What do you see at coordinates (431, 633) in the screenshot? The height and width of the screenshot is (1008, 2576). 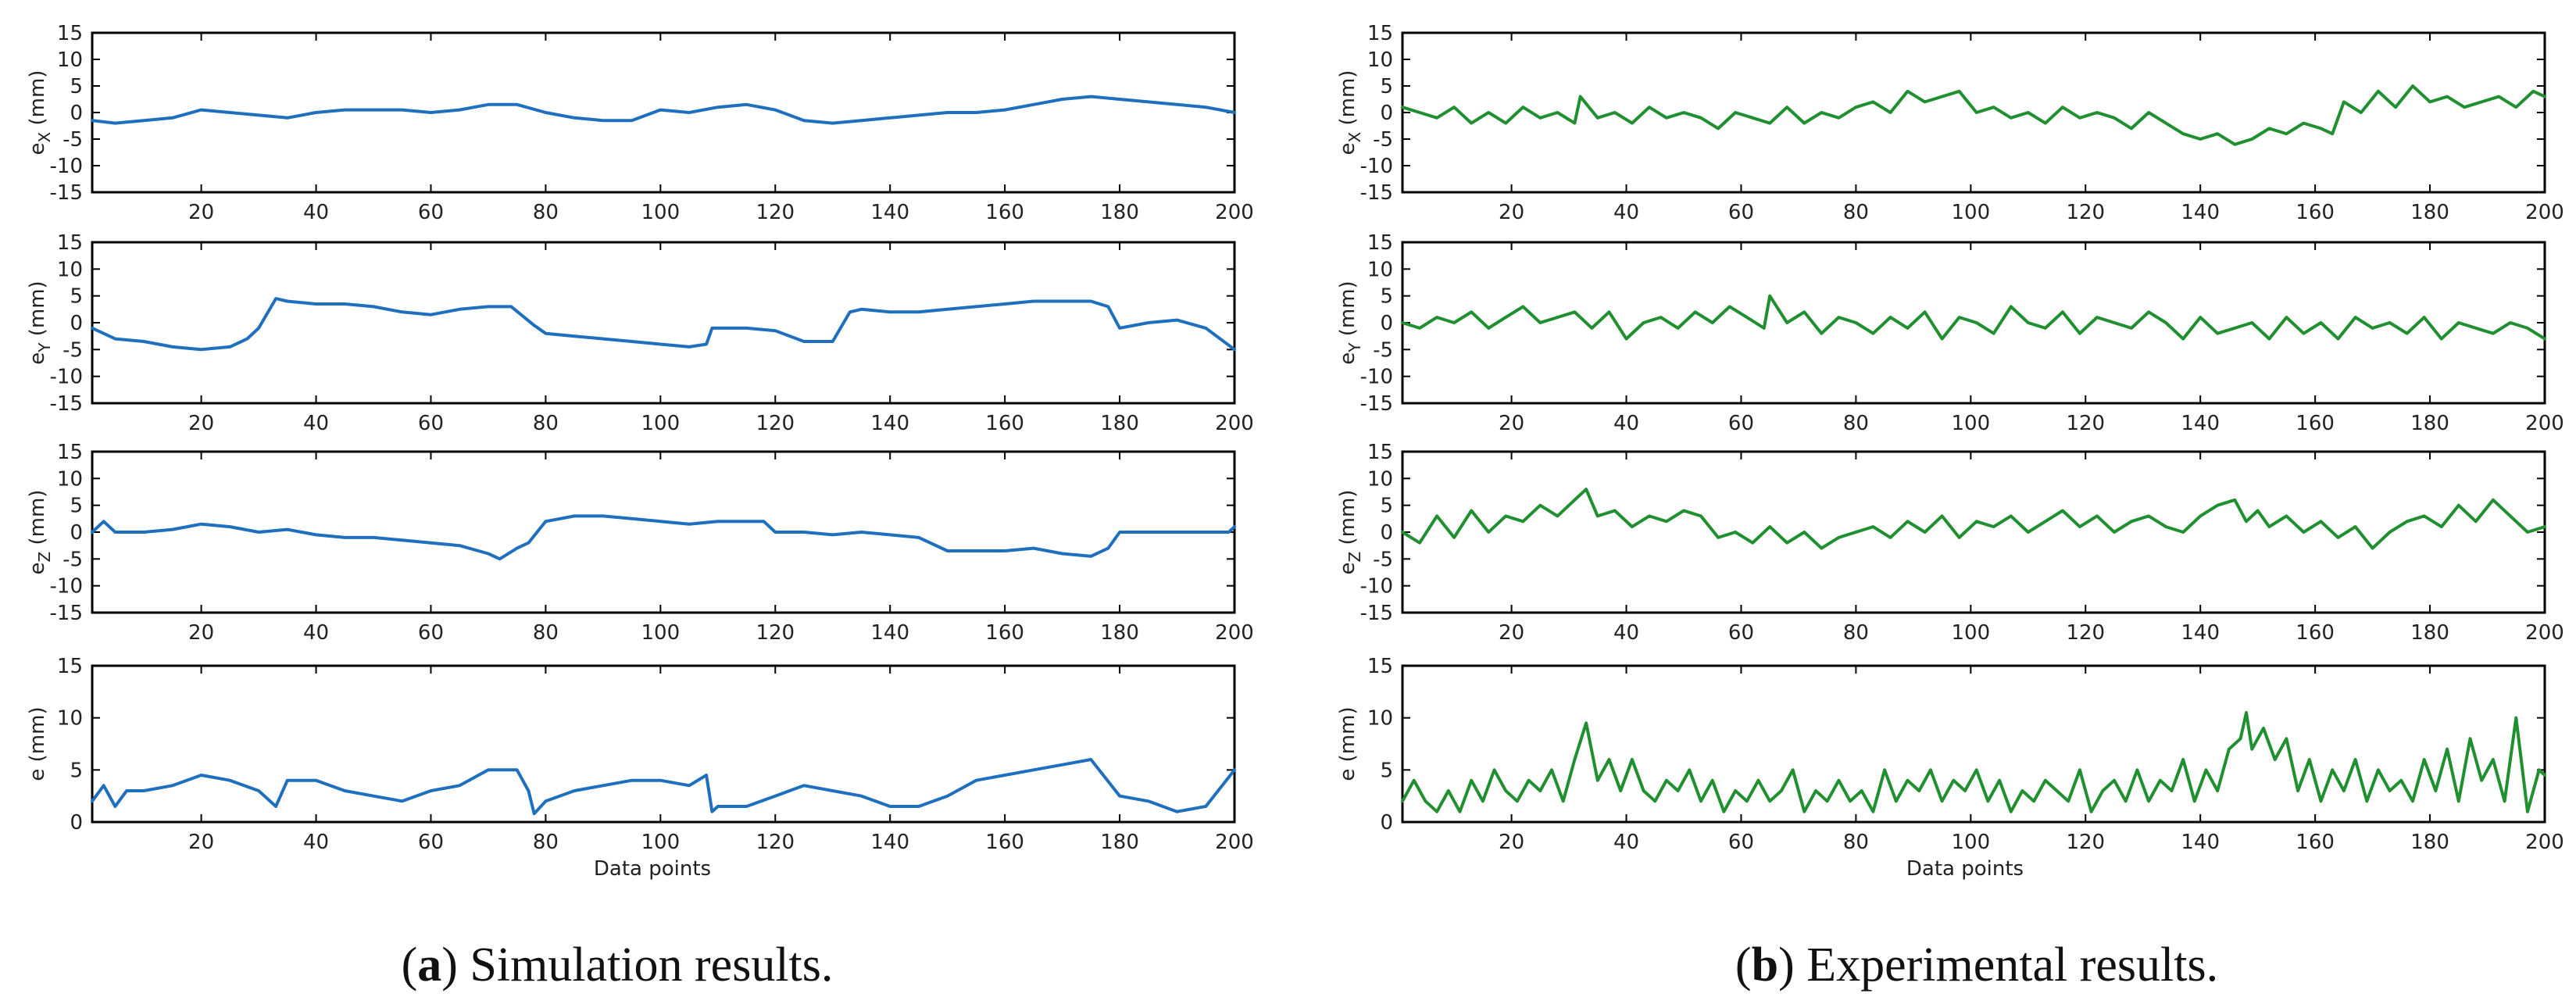 I see `panel-a-ez-xtick-label: 60` at bounding box center [431, 633].